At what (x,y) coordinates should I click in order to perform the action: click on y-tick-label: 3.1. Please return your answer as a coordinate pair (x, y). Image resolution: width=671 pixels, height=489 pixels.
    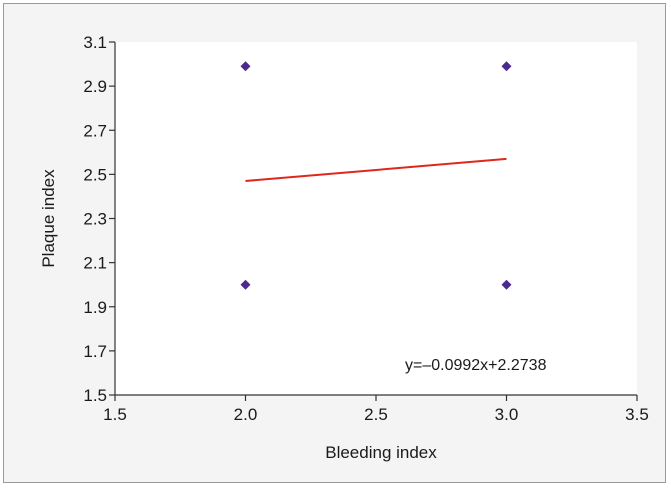
    Looking at the image, I should click on (95, 42).